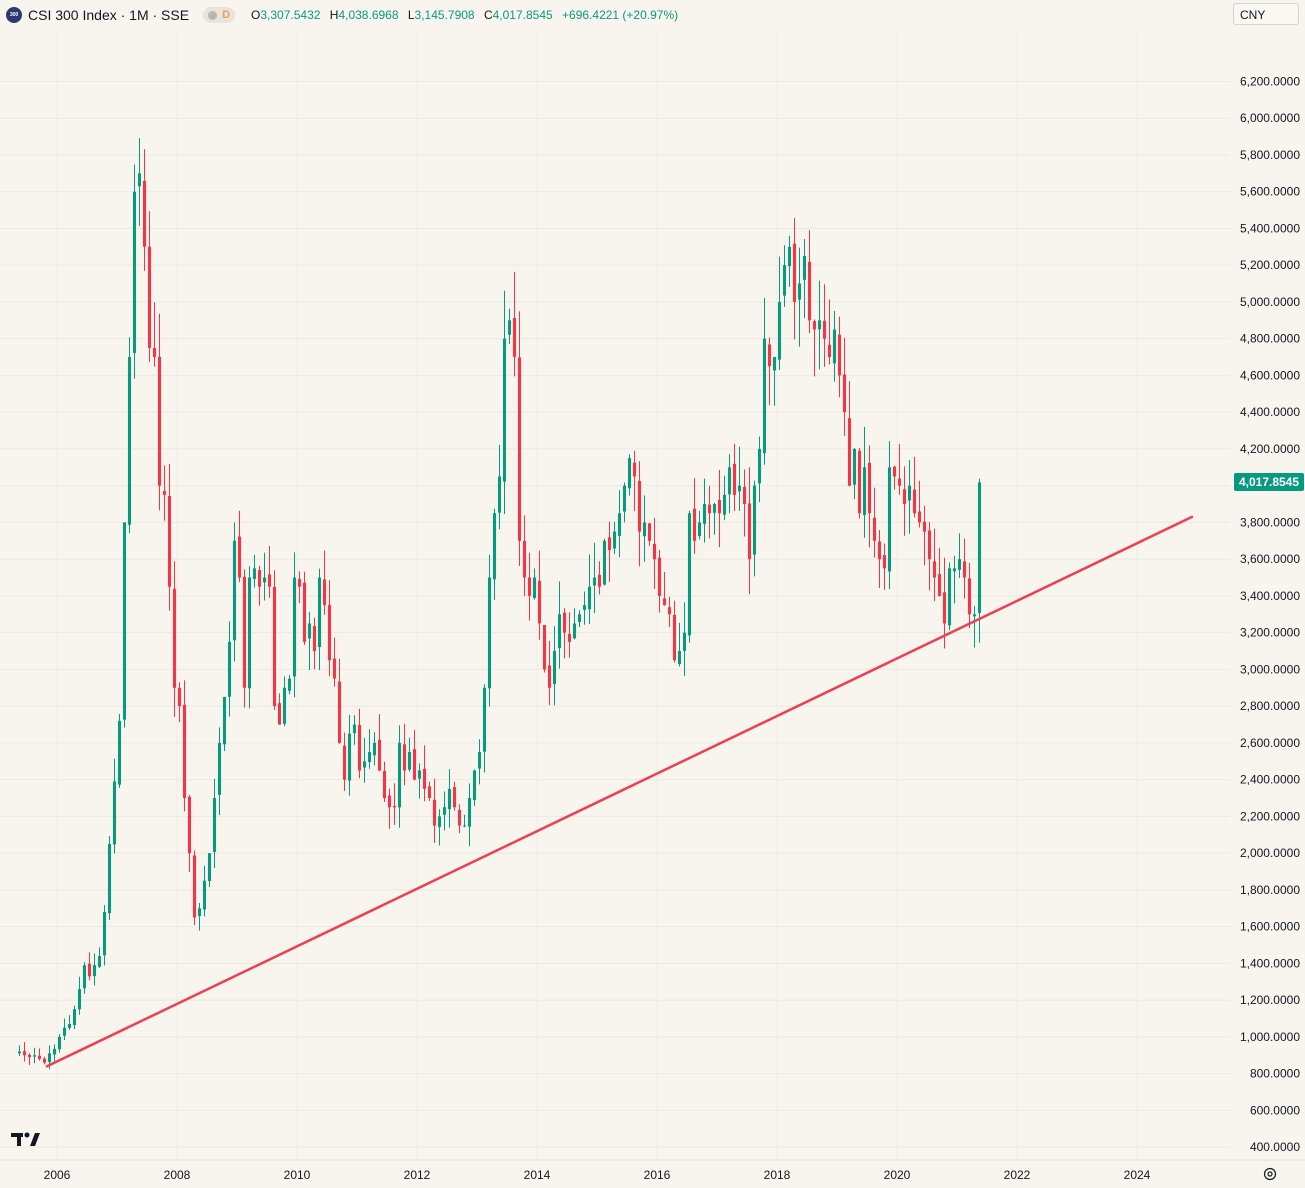 The height and width of the screenshot is (1188, 1305). I want to click on tradingview-logo, so click(26, 1140).